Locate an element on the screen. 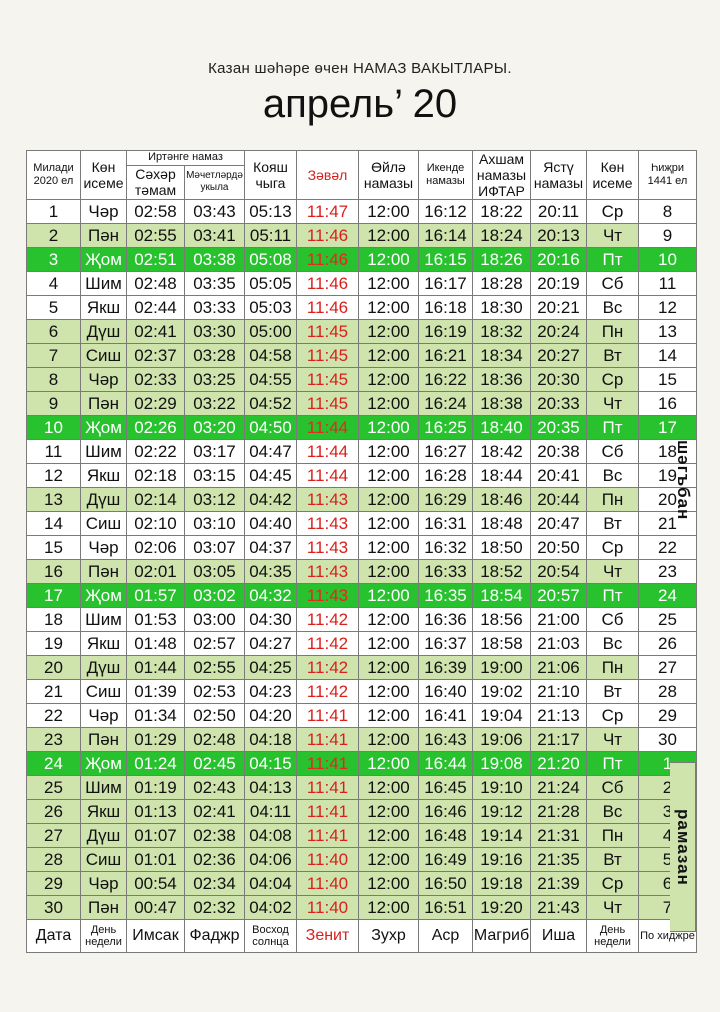  weekday-ru: Вт is located at coordinates (612, 523).